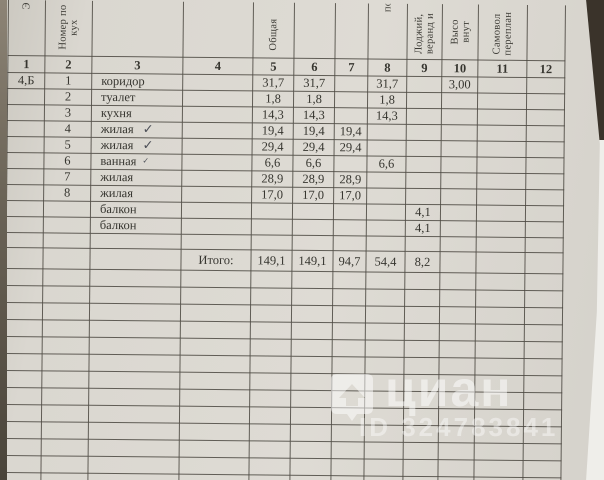 Image resolution: width=604 pixels, height=480 pixels. Describe the element at coordinates (68, 145) in the screenshot. I see `table-cell: 5` at that location.